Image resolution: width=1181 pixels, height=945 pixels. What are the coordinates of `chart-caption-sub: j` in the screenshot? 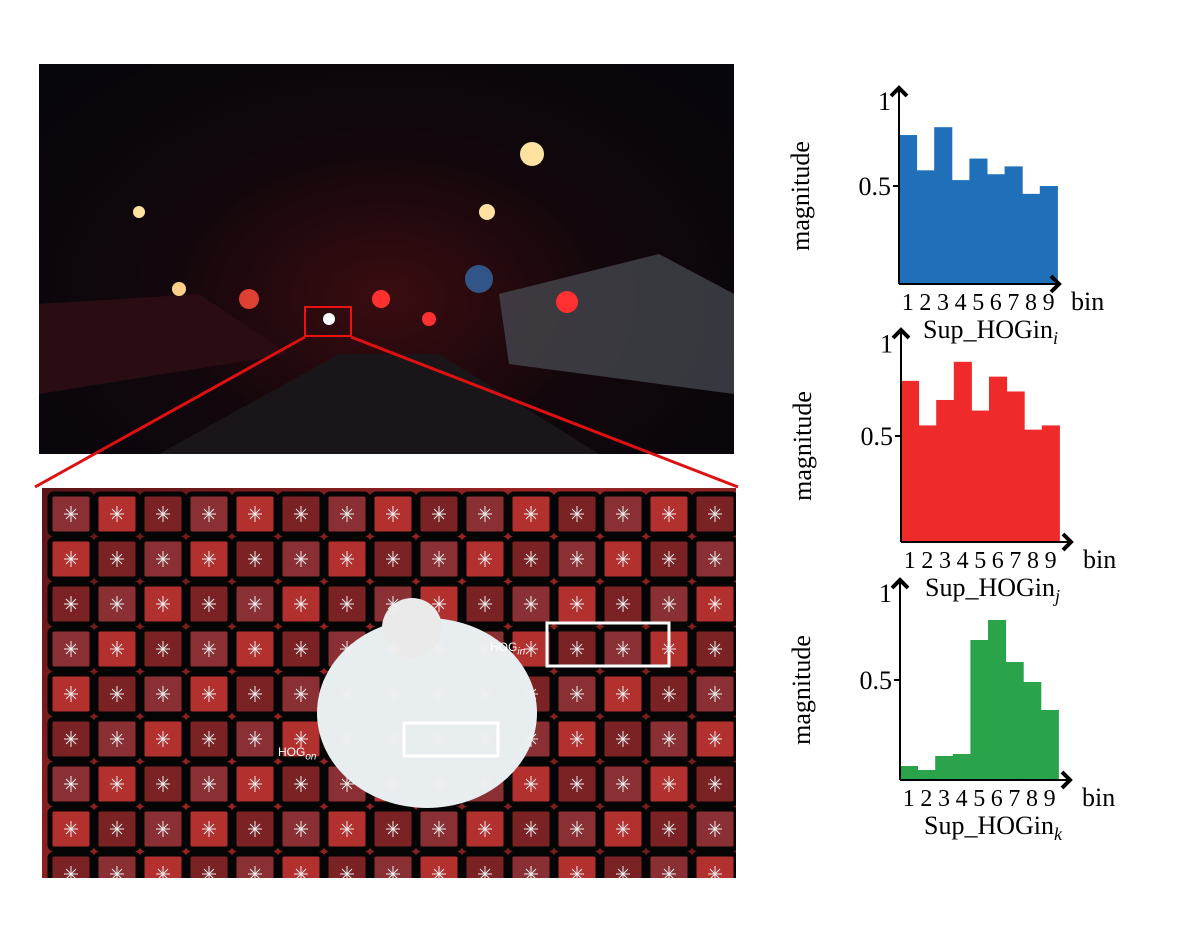 It's located at (1056, 596).